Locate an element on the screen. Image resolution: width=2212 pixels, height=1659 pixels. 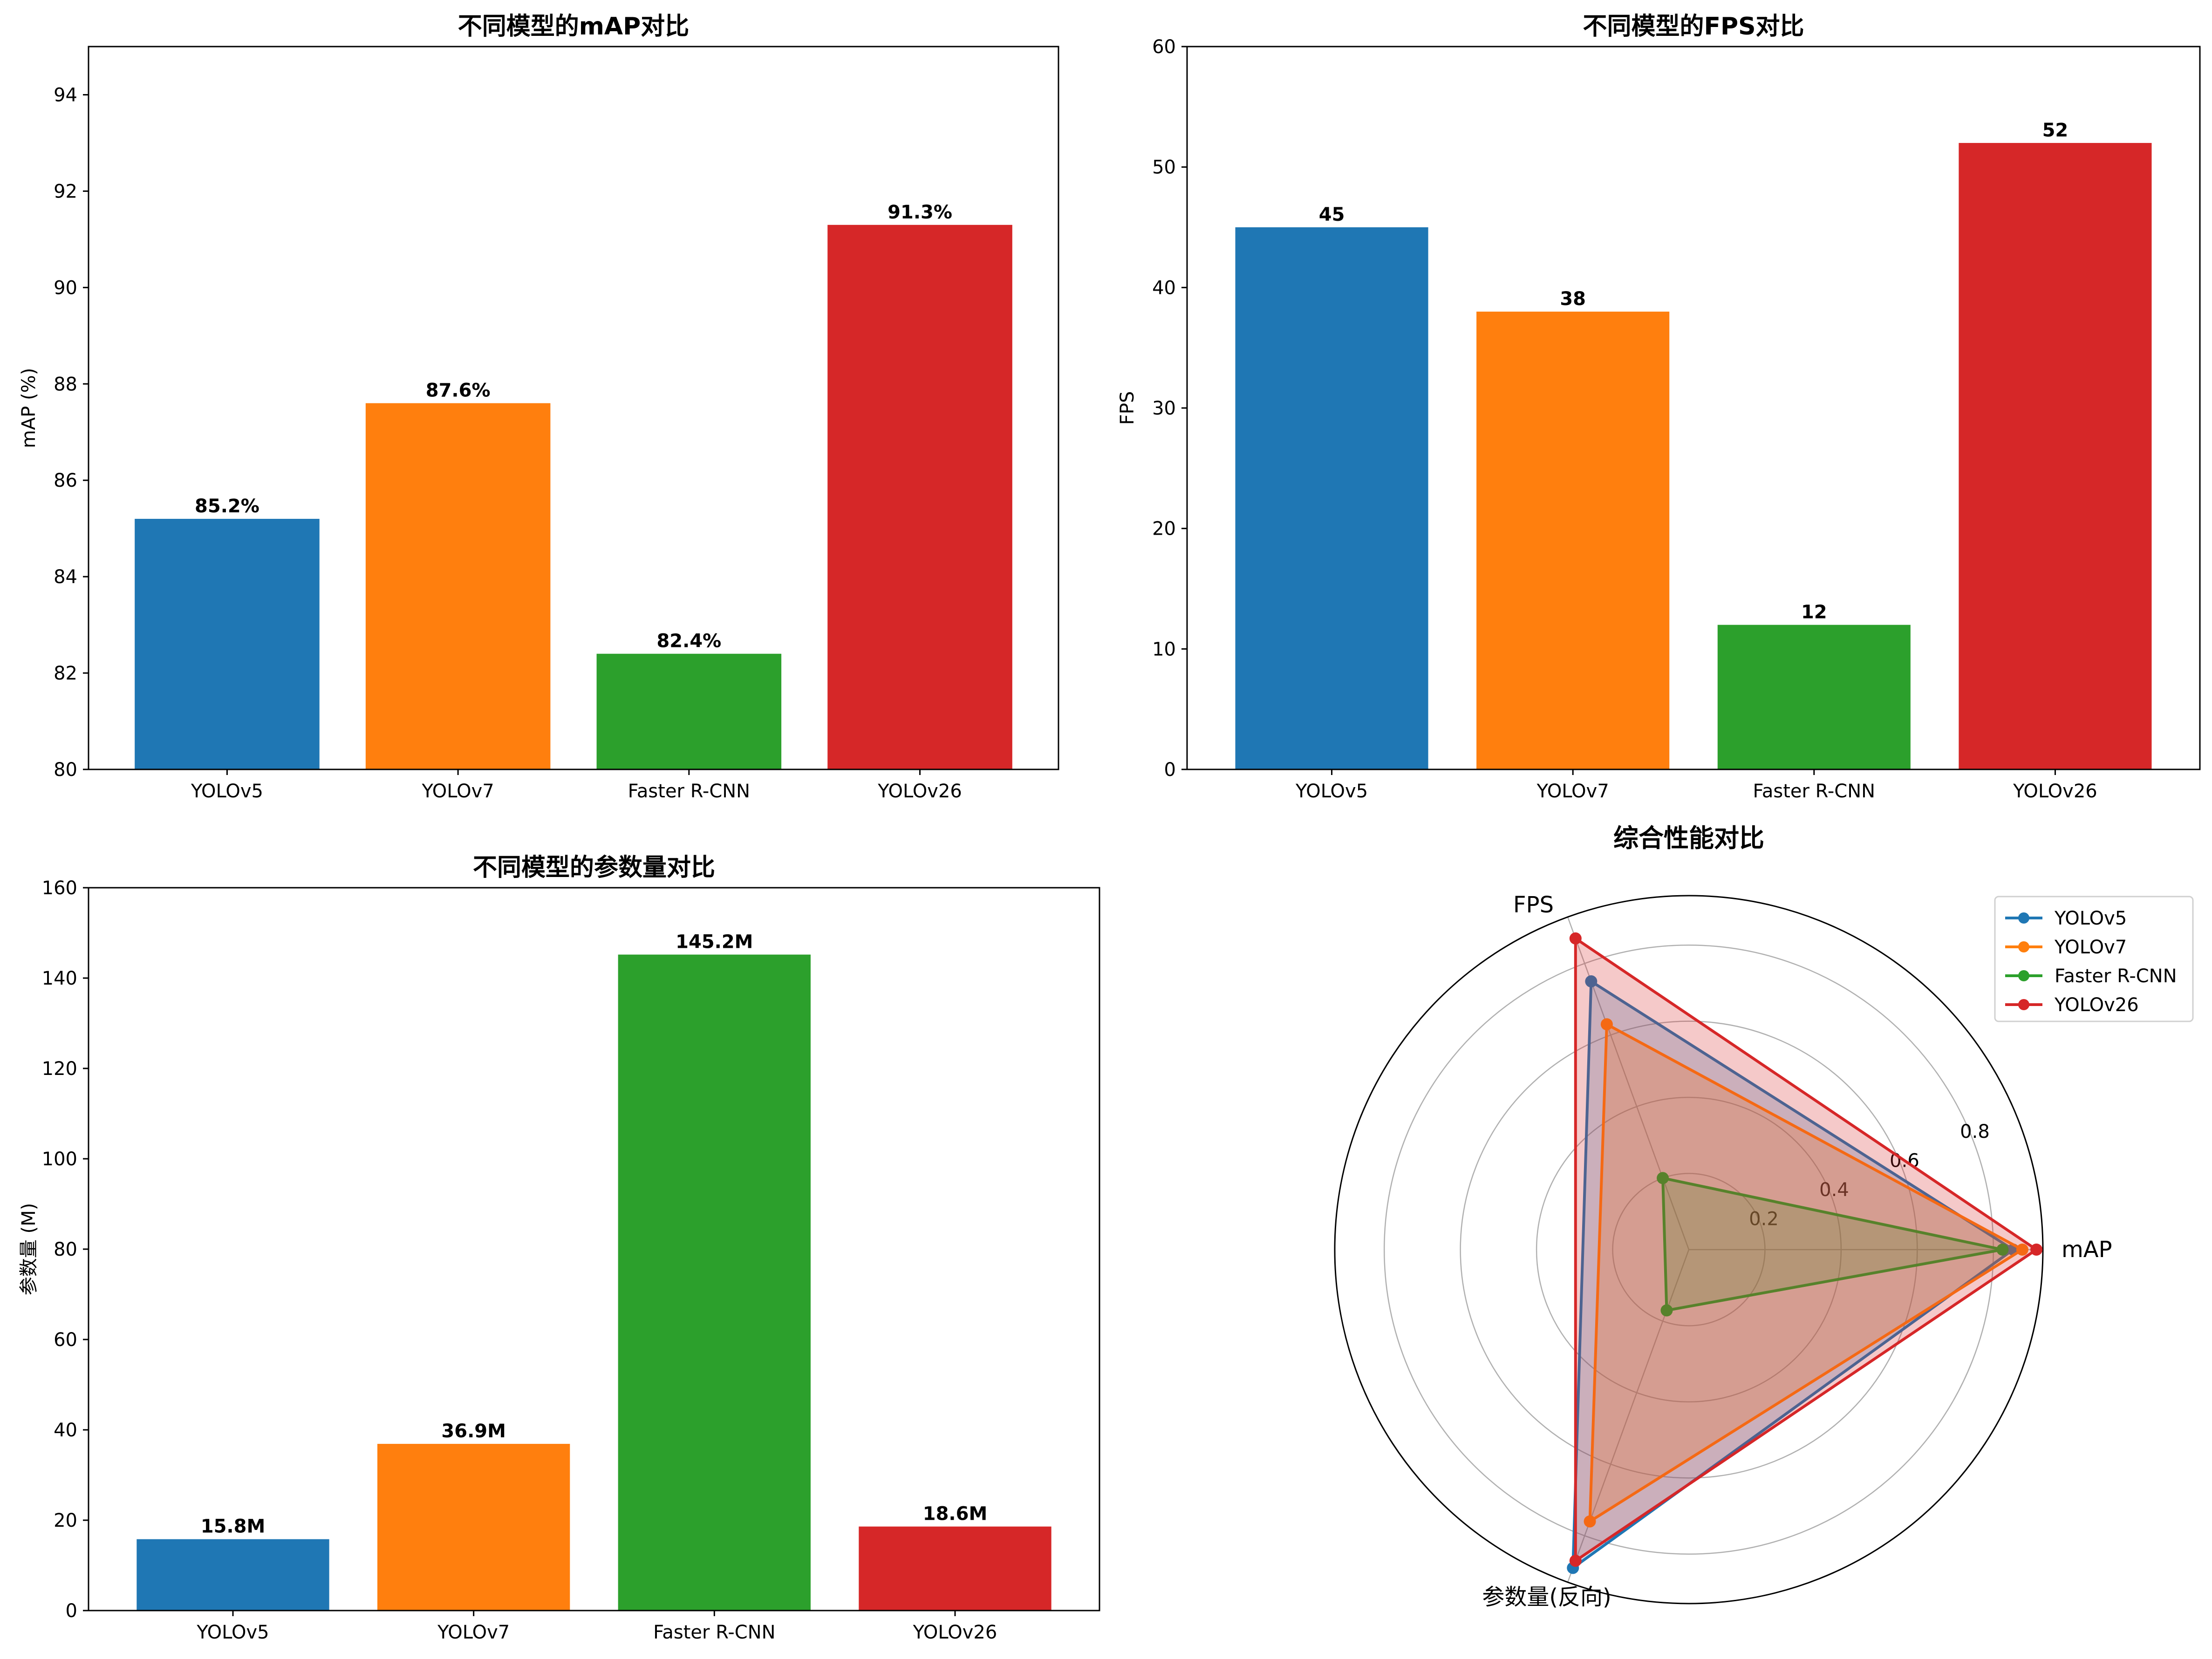
bar-value-label: 85.2% is located at coordinates (227, 507).